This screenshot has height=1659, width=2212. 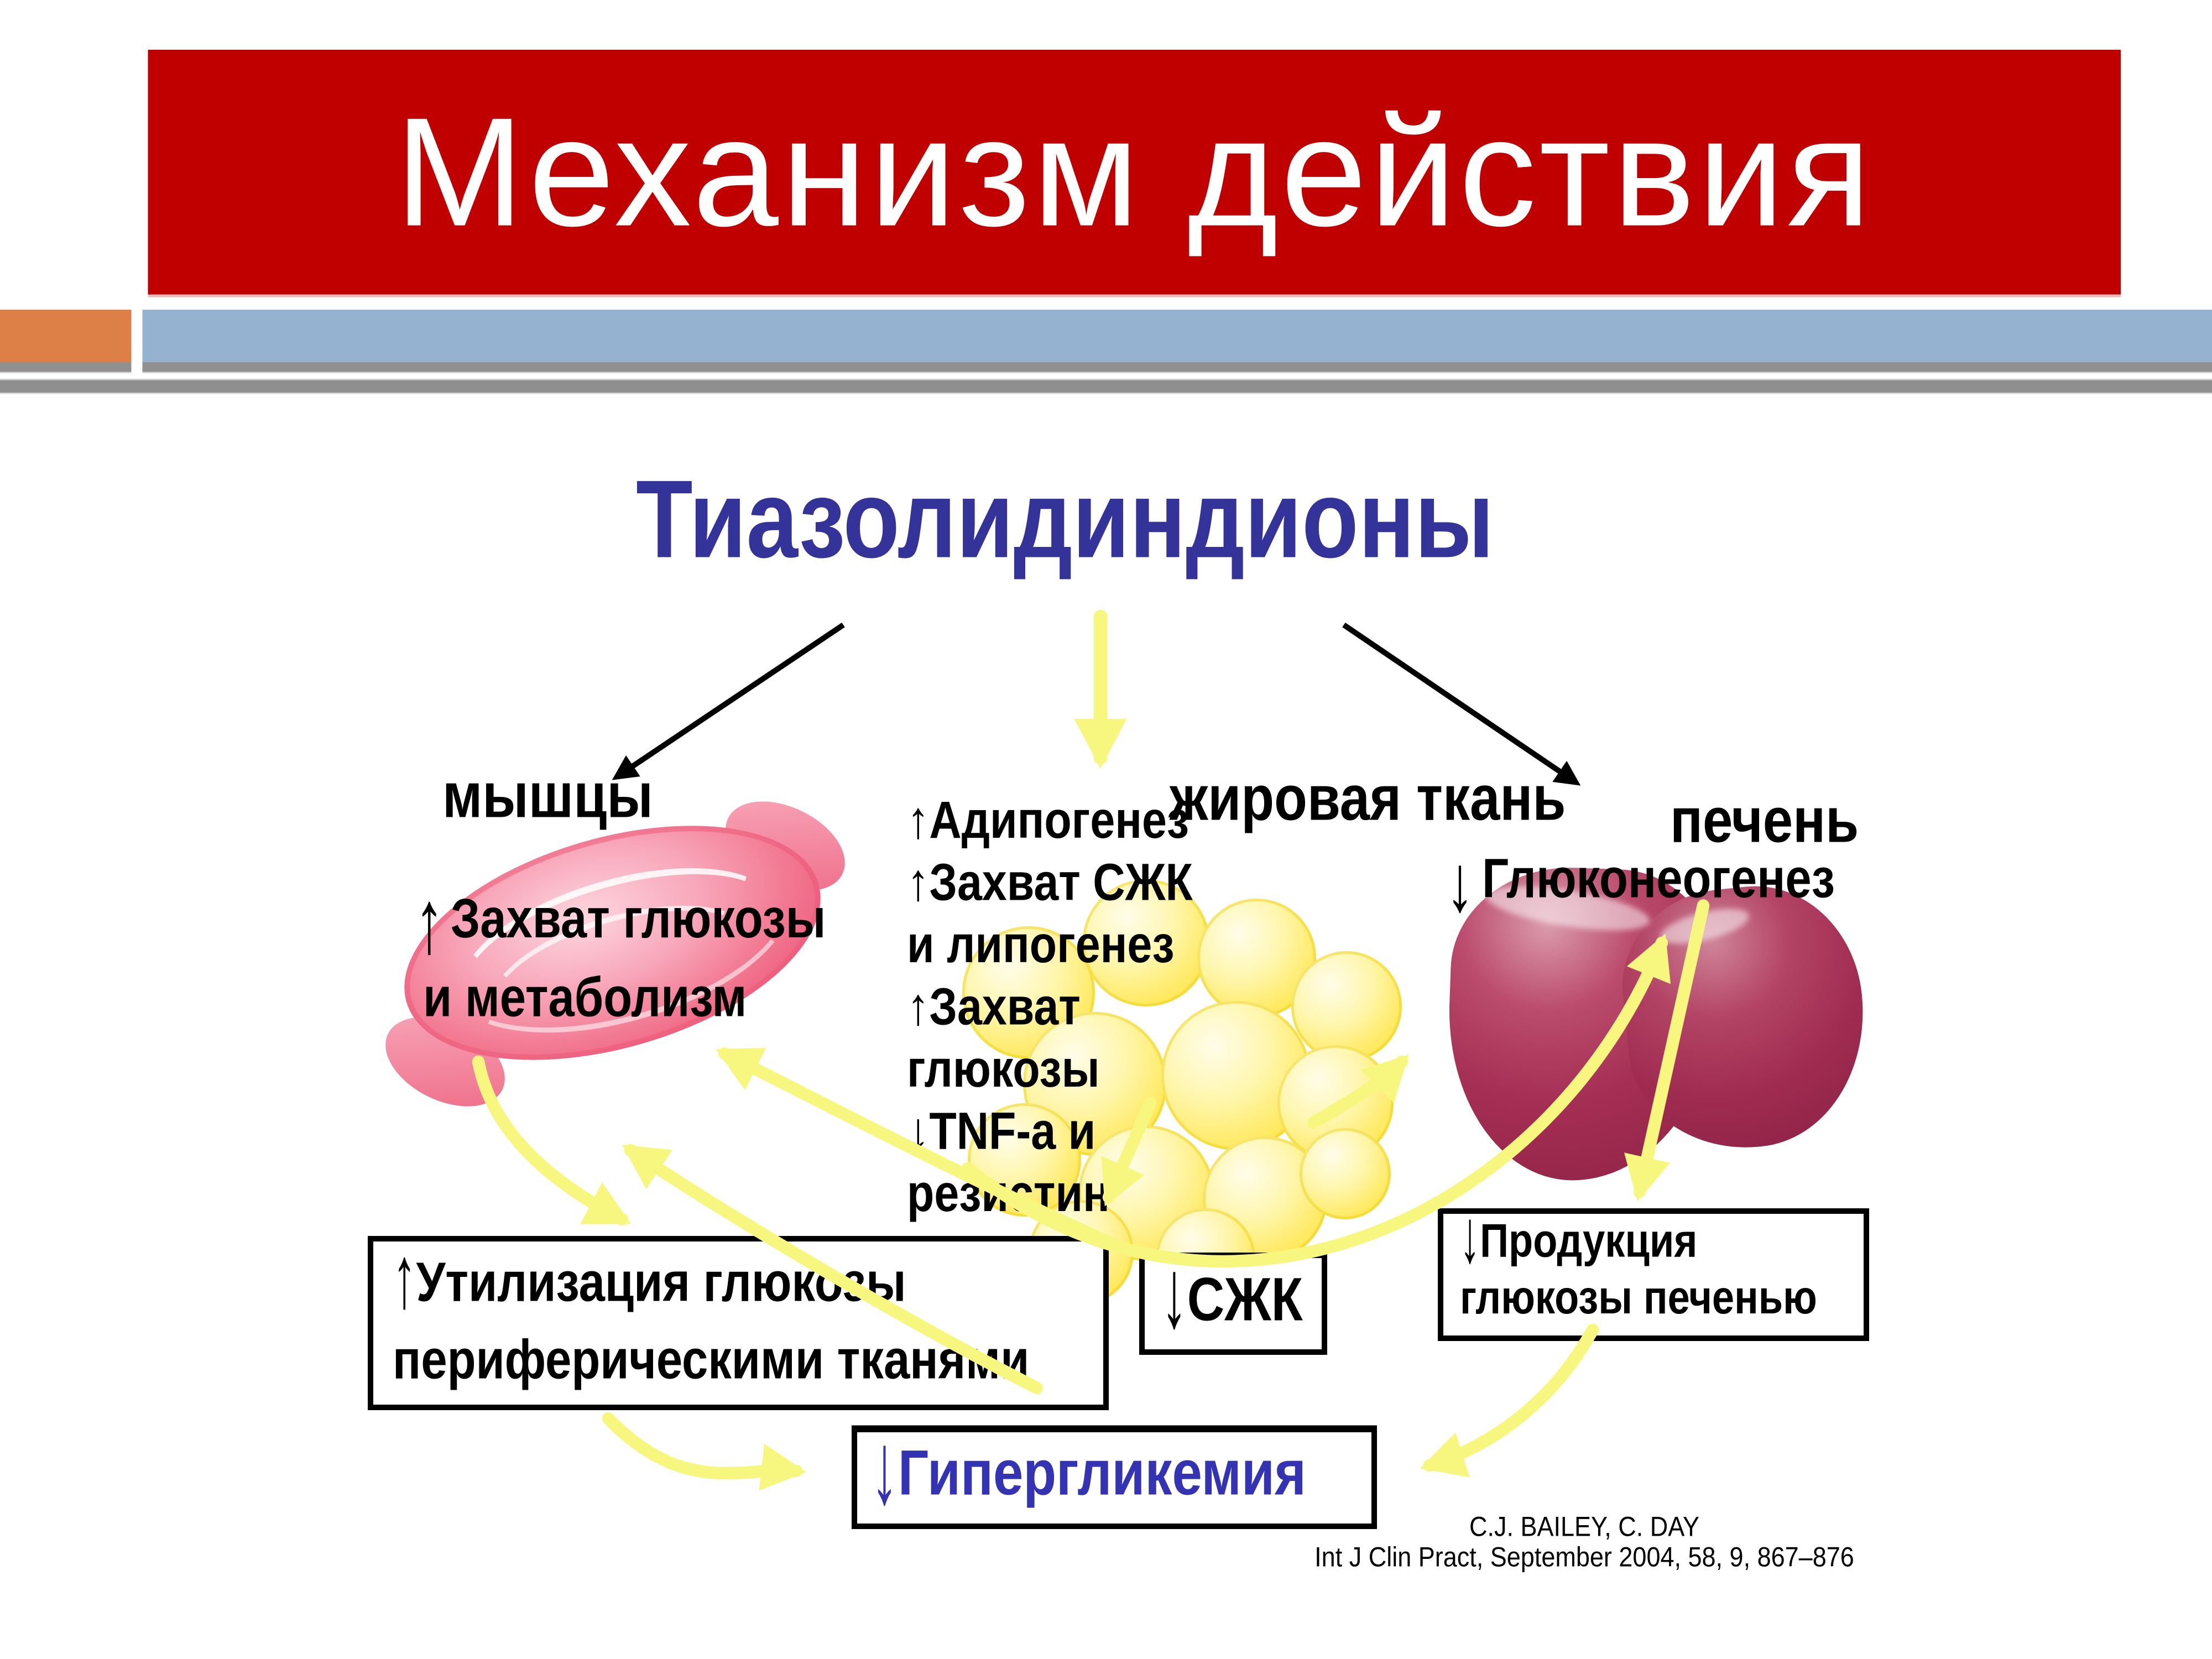 What do you see at coordinates (1048, 821) in the screenshot?
I see `adipose-effect: ↑Адипогенез` at bounding box center [1048, 821].